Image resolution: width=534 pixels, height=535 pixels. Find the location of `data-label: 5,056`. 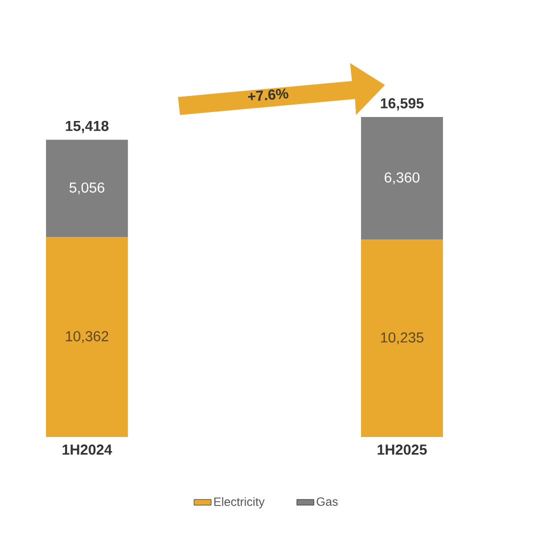

data-label: 5,056 is located at coordinates (87, 188).